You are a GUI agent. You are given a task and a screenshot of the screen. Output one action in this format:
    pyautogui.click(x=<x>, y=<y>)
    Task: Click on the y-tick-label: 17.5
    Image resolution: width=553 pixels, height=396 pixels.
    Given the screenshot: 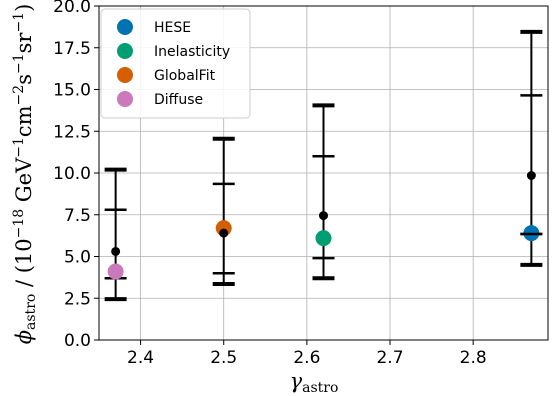 What is the action you would take?
    pyautogui.click(x=72, y=49)
    